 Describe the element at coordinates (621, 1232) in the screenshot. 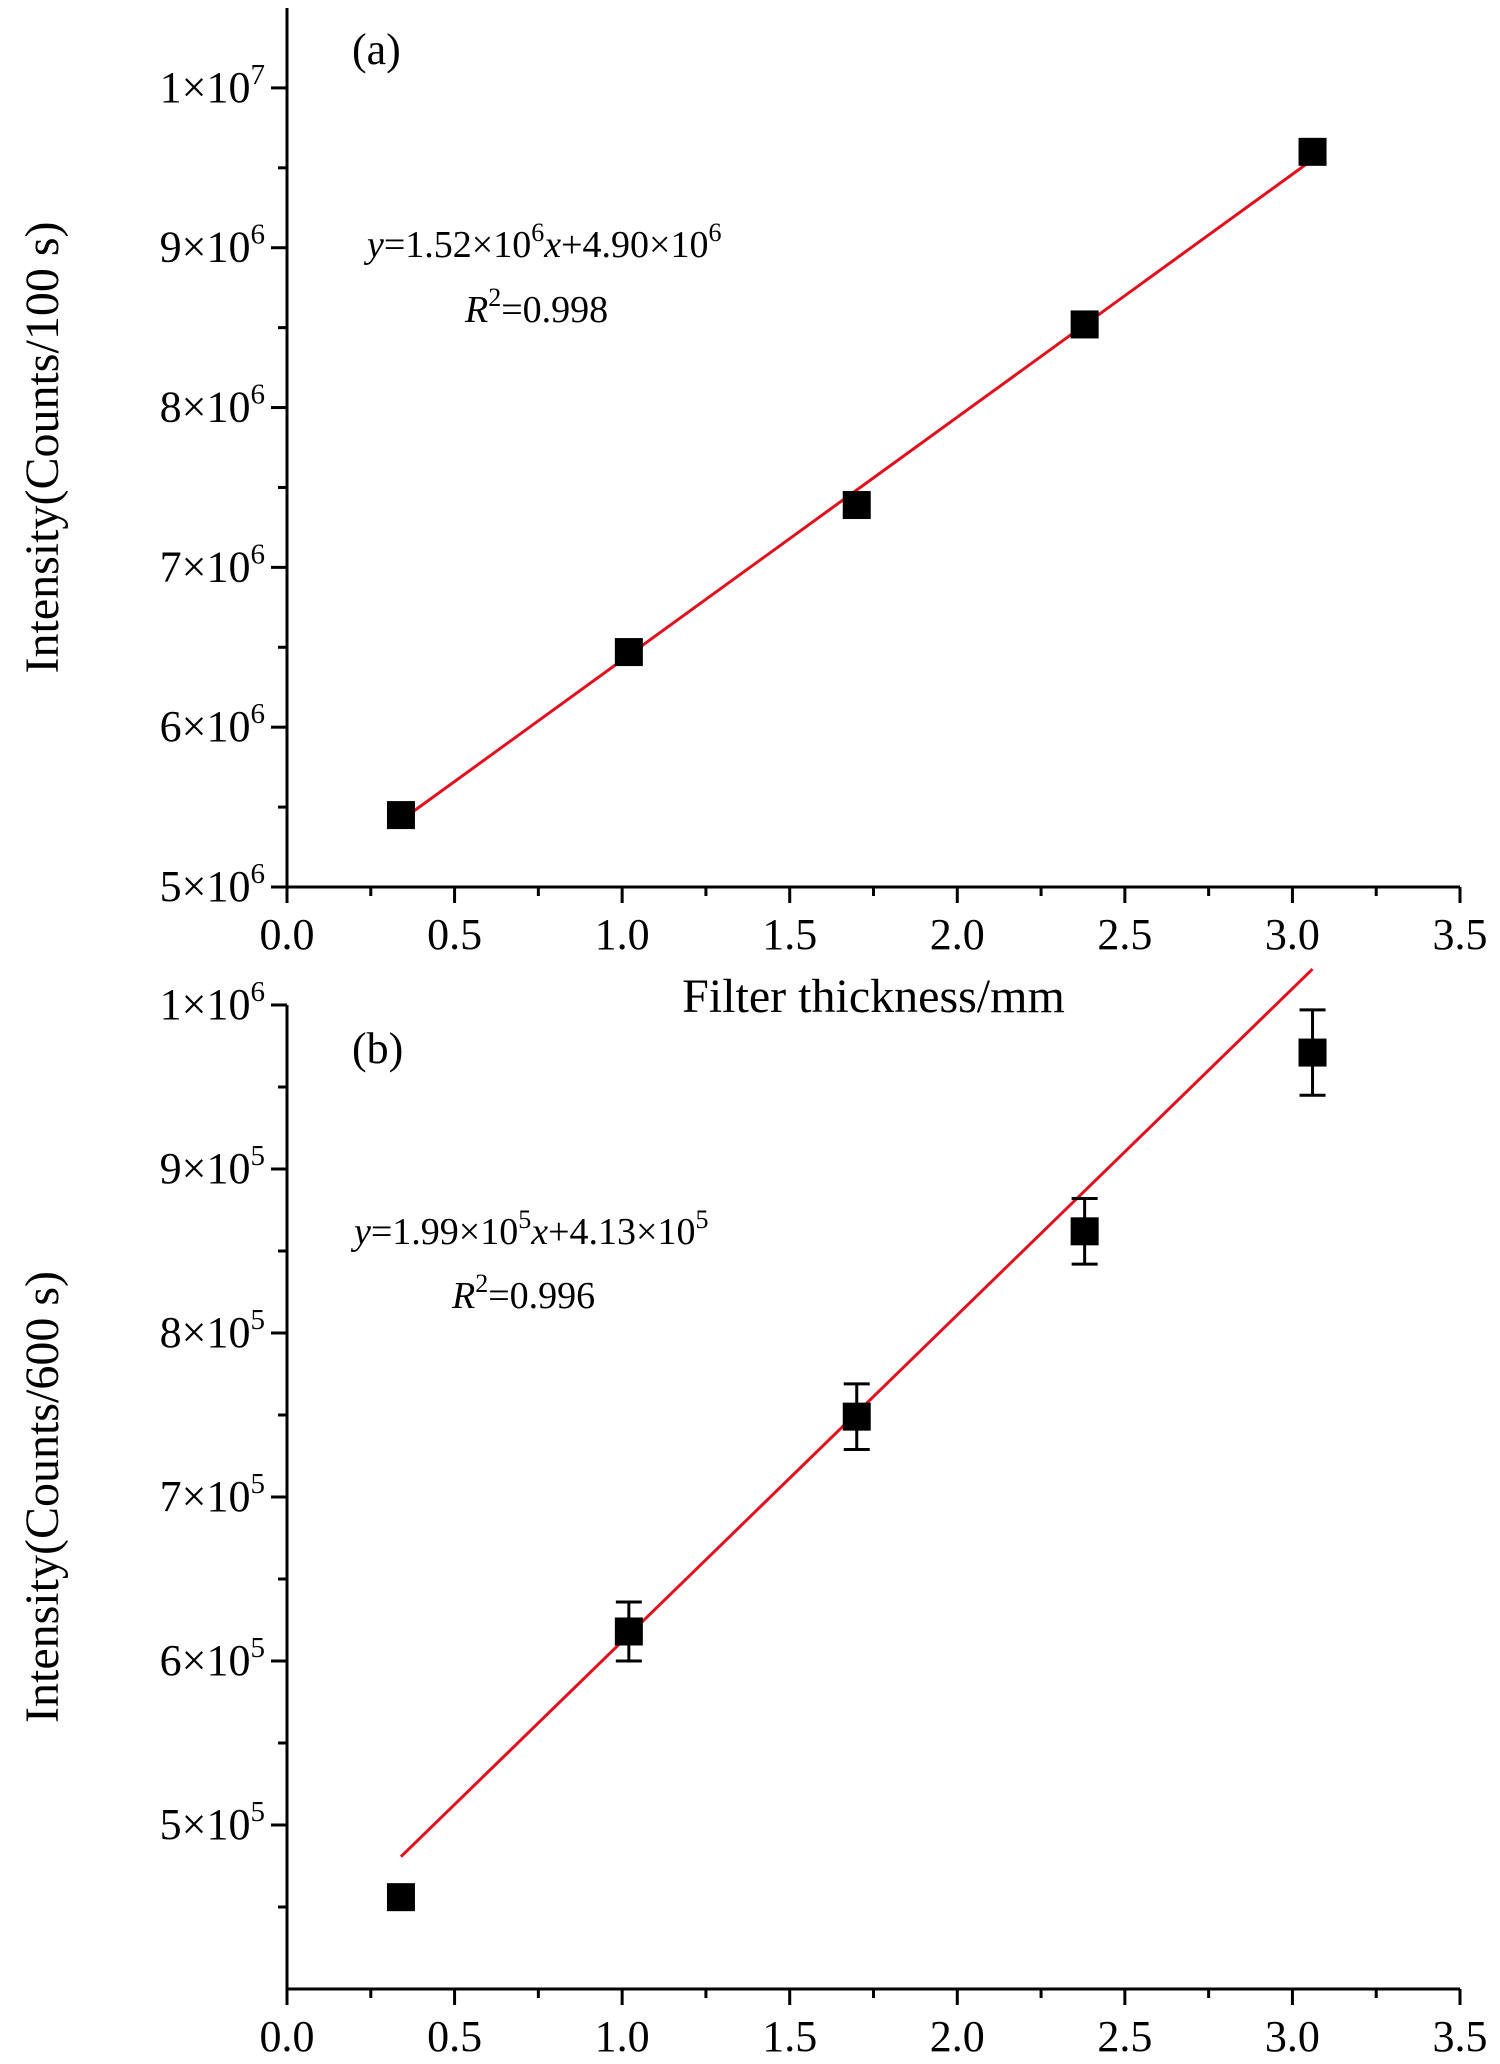

I see `eq-intercept: +4.13×10` at that location.